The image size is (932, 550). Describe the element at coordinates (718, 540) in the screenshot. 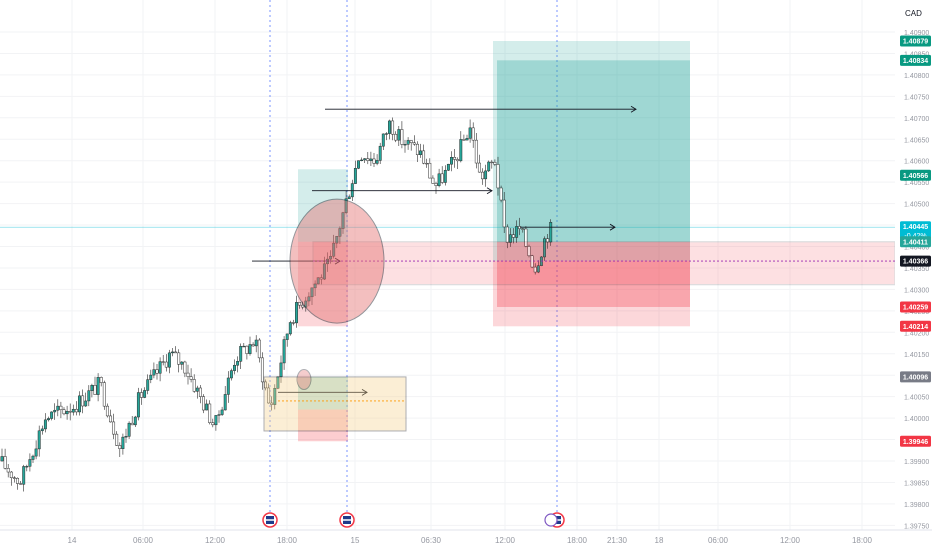

I see `time-tick-label: 06:00` at that location.